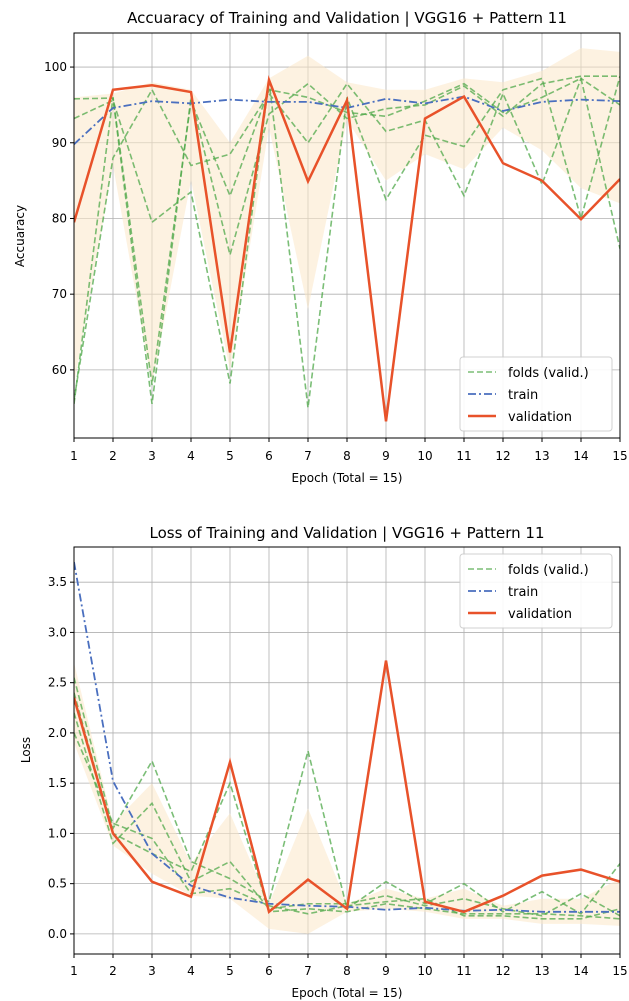 Image resolution: width=629 pixels, height=1001 pixels. I want to click on accuracy-x-tick-label: 5, so click(230, 456).